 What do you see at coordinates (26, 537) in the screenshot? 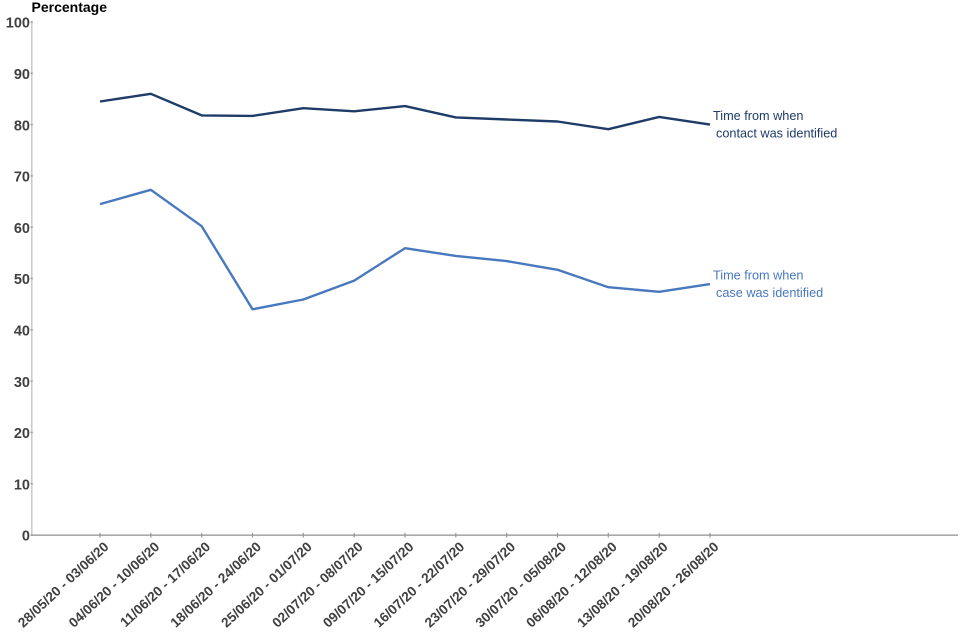
I see `svg-text: 0` at bounding box center [26, 537].